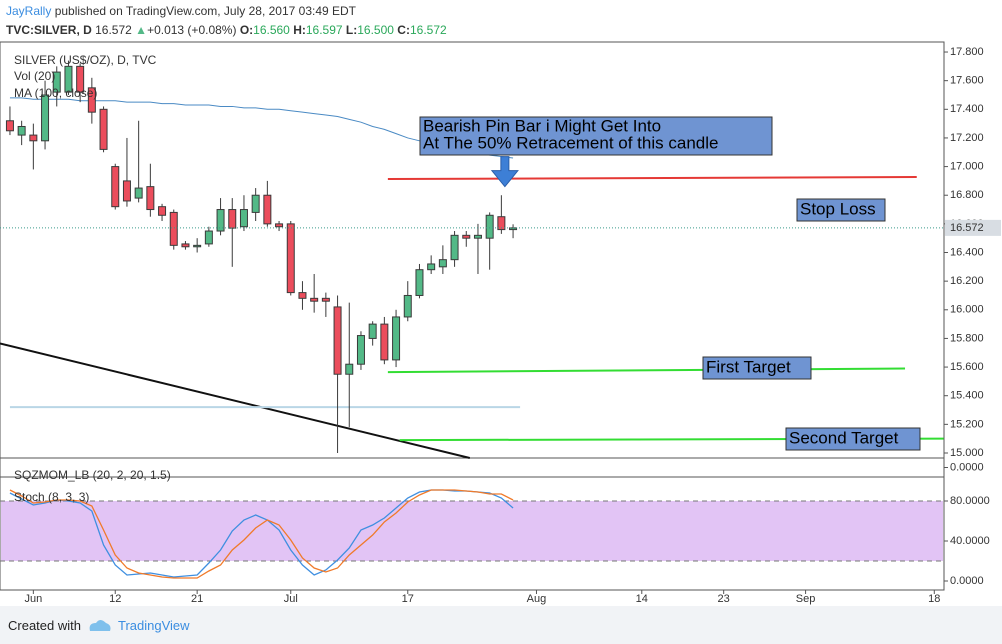 This screenshot has width=1002, height=644. What do you see at coordinates (115, 599) in the screenshot?
I see `x-tick-label: 12` at bounding box center [115, 599].